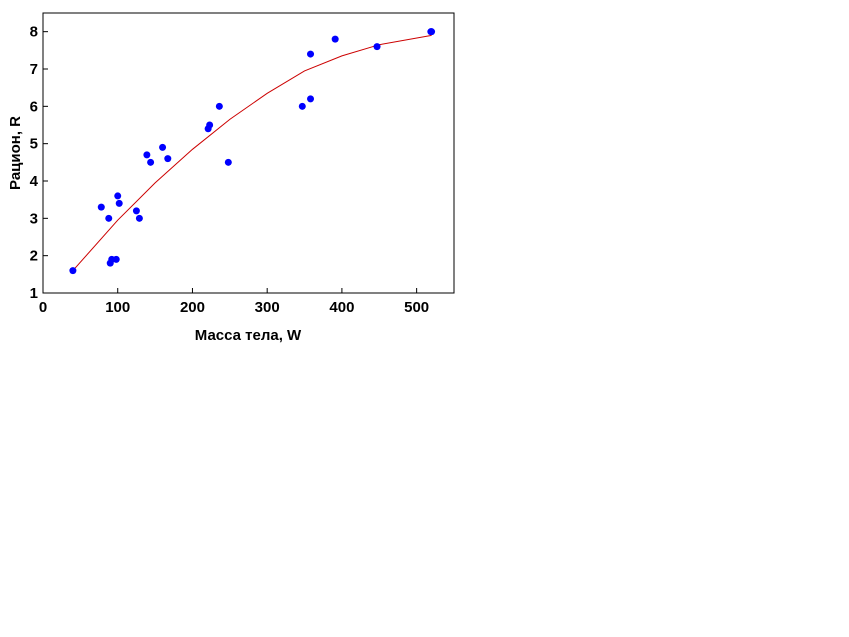 The width and height of the screenshot is (849, 637). Describe the element at coordinates (248, 335) in the screenshot. I see `x-axis-title: Масса тела, W` at that location.